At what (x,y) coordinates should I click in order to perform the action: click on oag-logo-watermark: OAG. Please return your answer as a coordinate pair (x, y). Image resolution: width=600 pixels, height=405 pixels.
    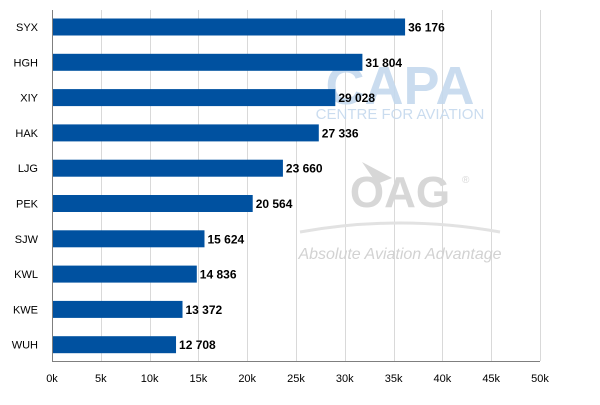
    Looking at the image, I should click on (400, 192).